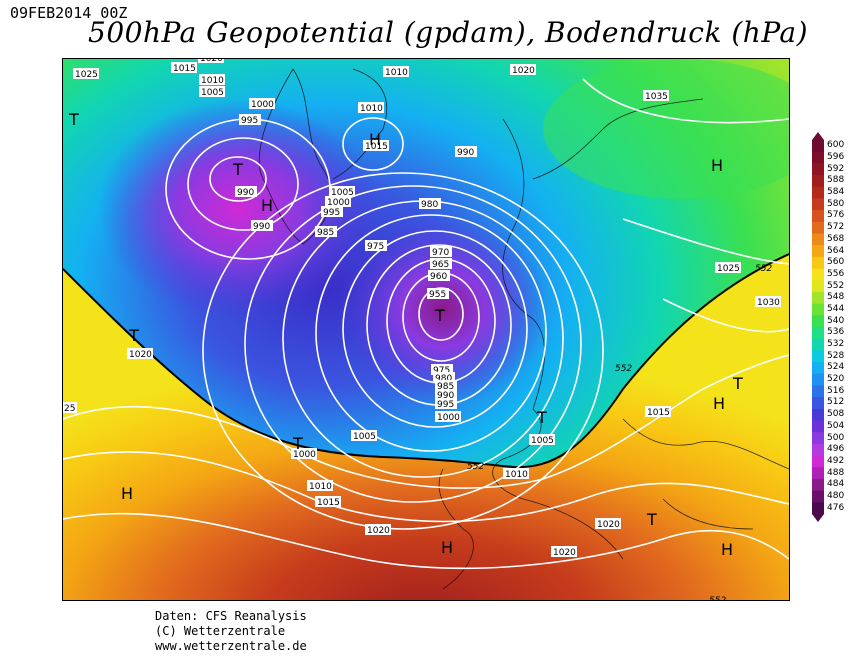 The image size is (850, 657). What do you see at coordinates (836, 157) in the screenshot?
I see `colorbar-level-label: 596` at bounding box center [836, 157].